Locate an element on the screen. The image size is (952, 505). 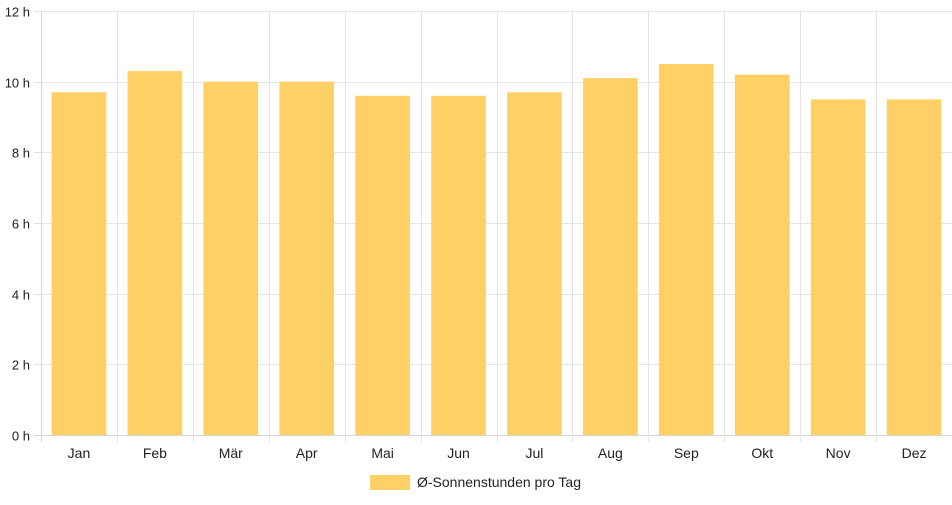
y-tick-label: 0 h is located at coordinates (21, 436).